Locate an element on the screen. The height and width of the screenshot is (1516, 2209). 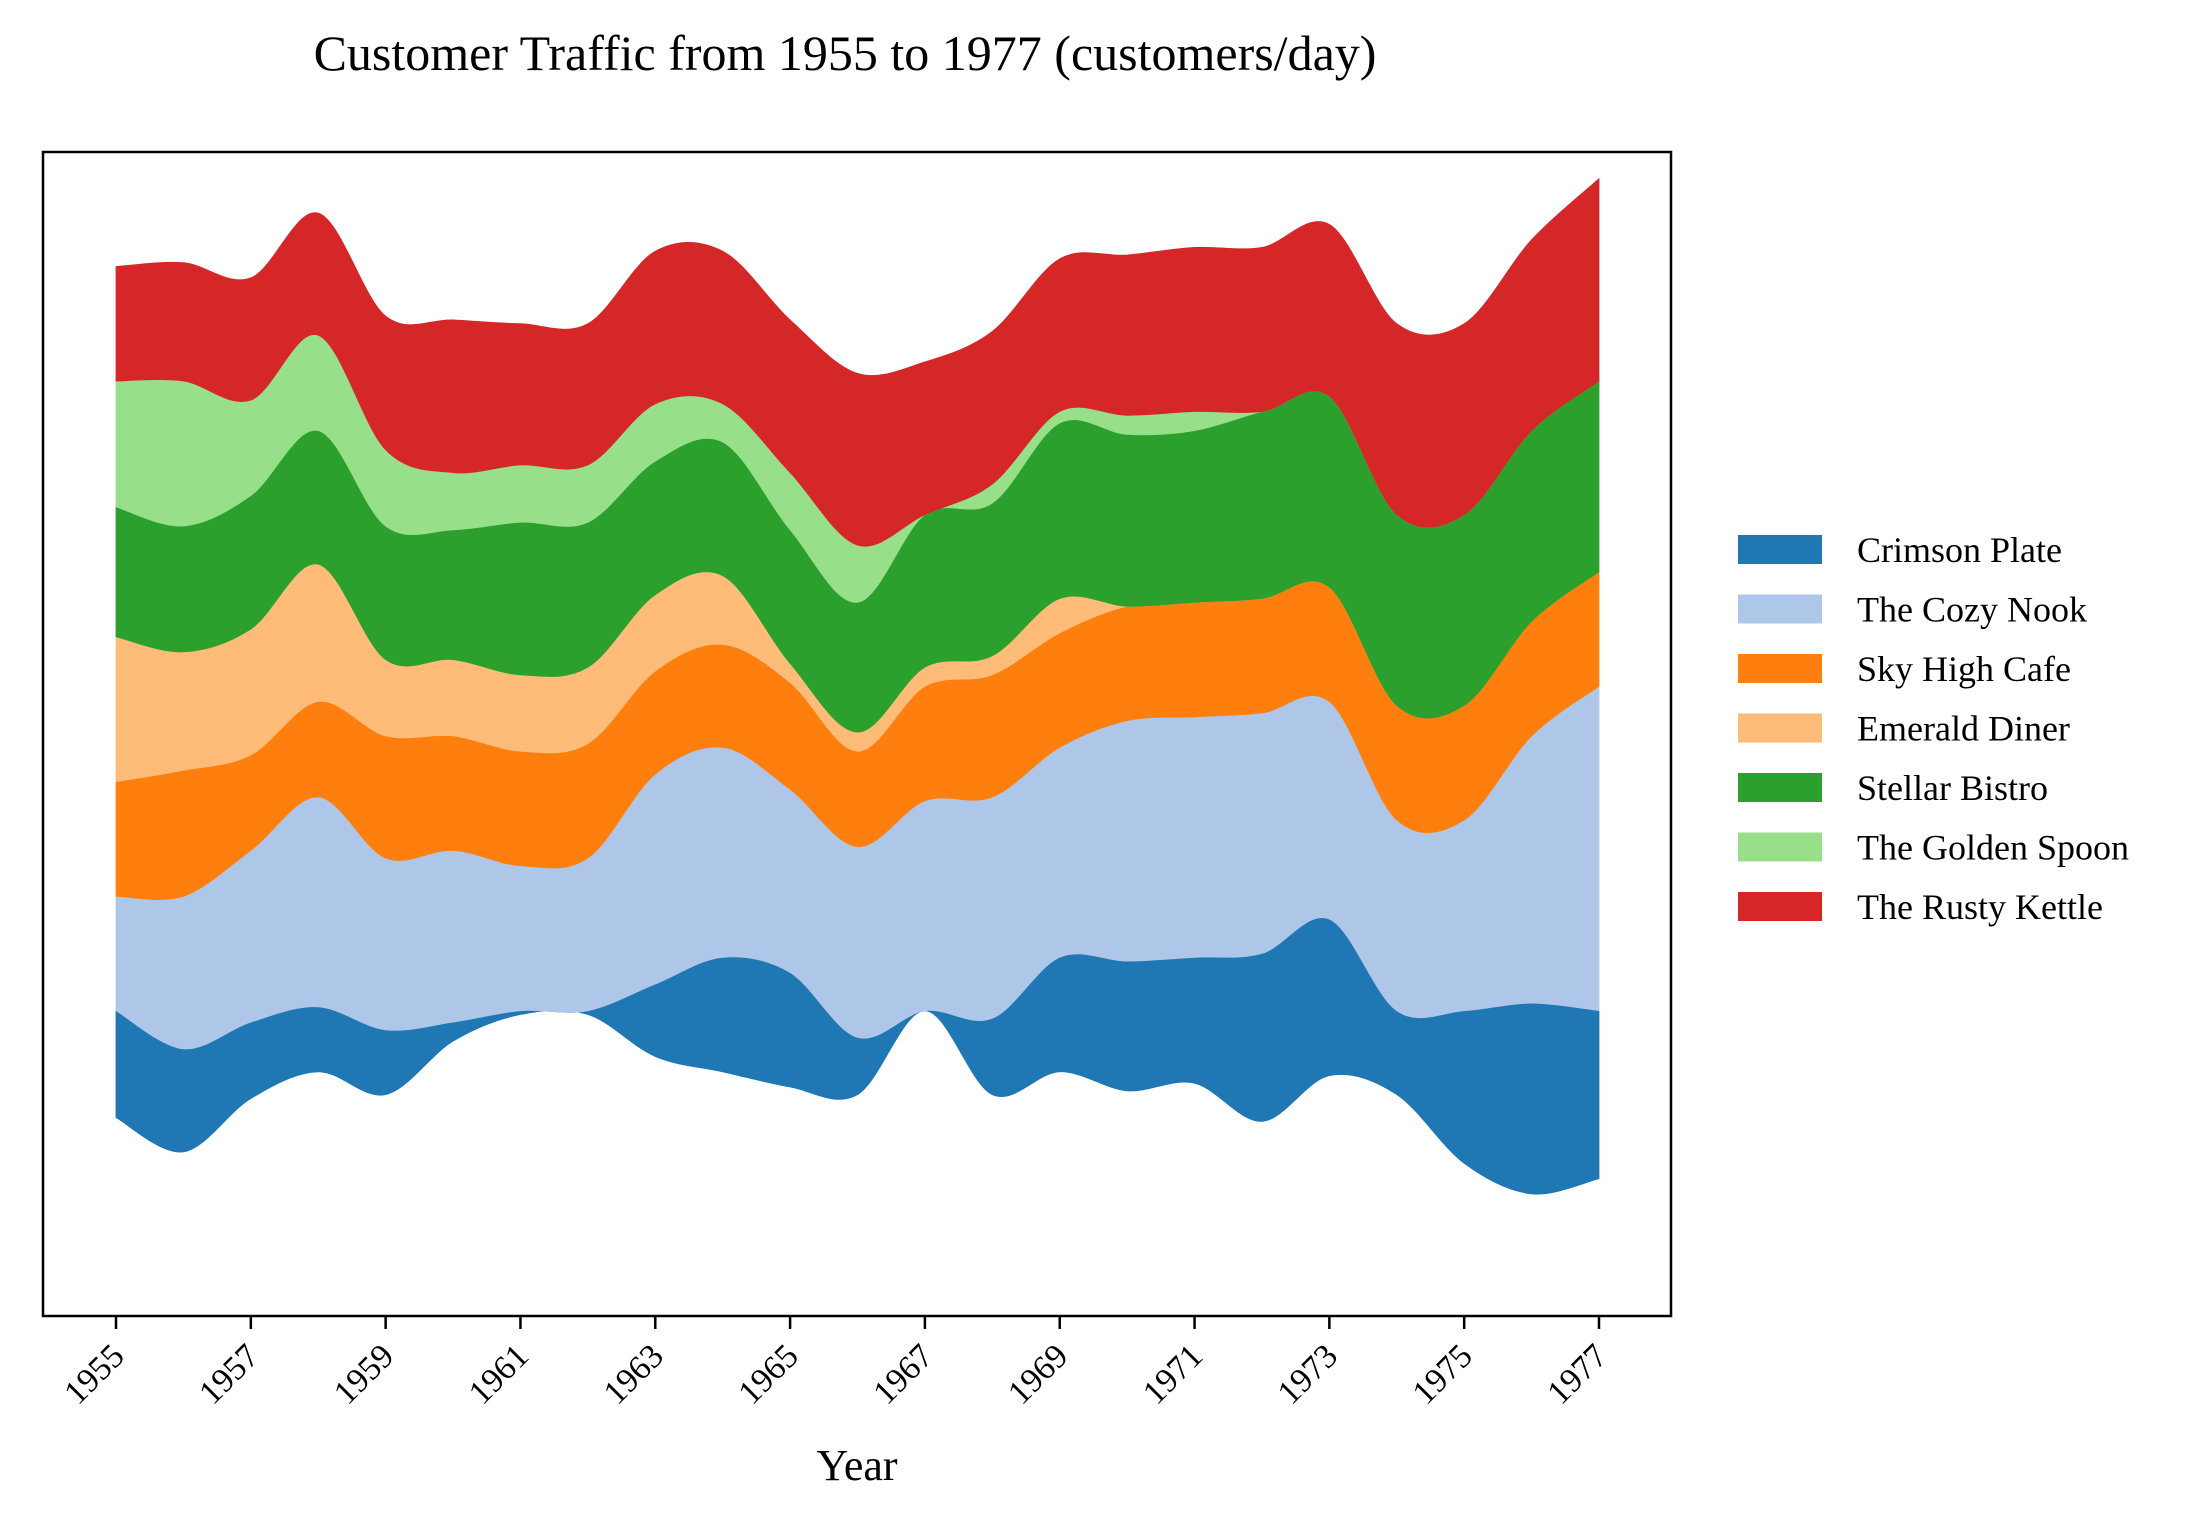
legend-label: Crimson Plate is located at coordinates (1959, 550).